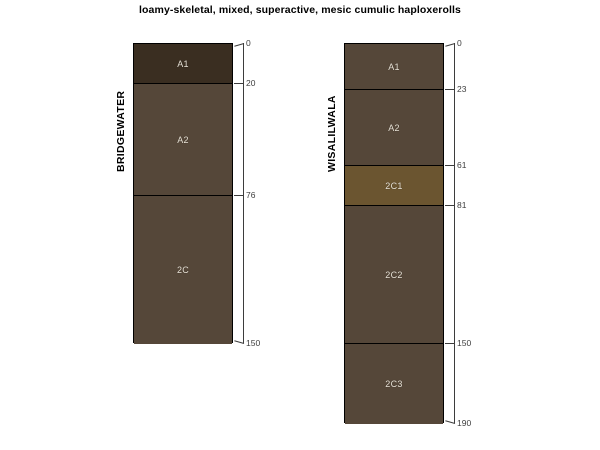  I want to click on soil-horizon: 2C2, so click(394, 275).